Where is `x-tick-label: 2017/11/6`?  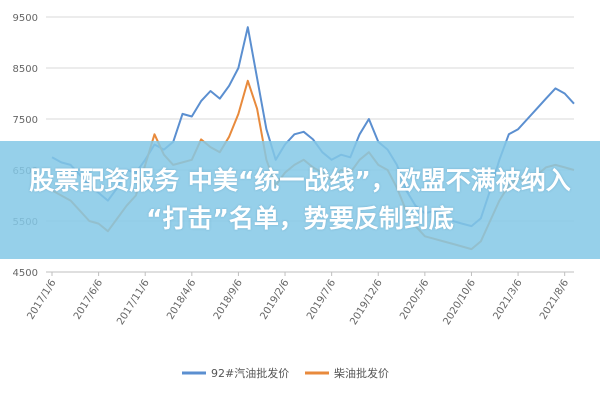
x-tick-label: 2017/11/6 is located at coordinates (133, 302).